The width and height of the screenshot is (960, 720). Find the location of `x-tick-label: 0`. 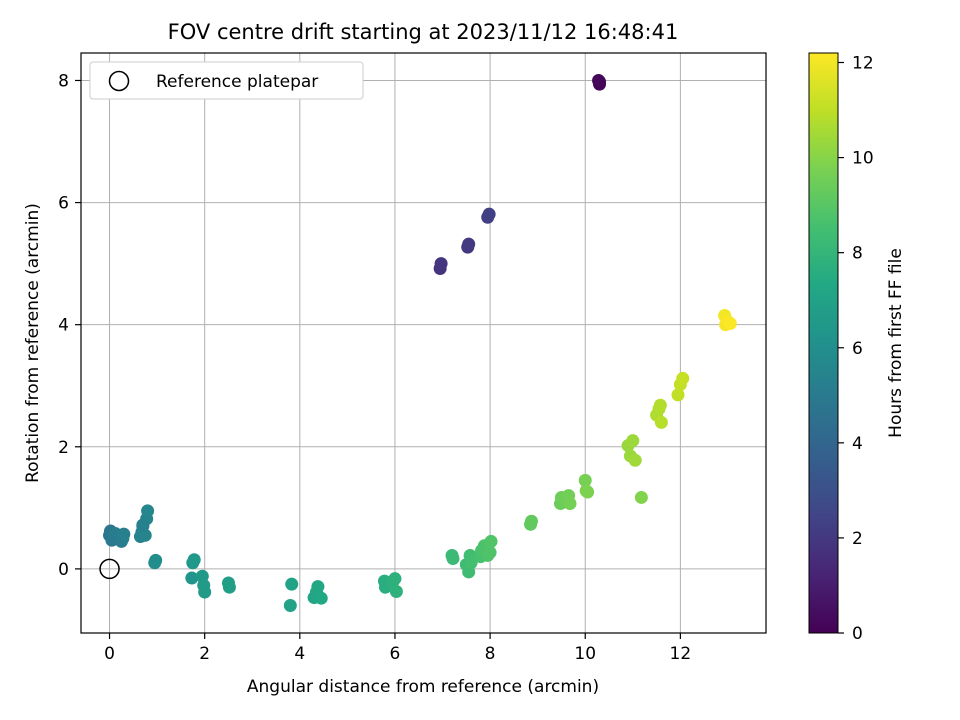

x-tick-label: 0 is located at coordinates (109, 654).